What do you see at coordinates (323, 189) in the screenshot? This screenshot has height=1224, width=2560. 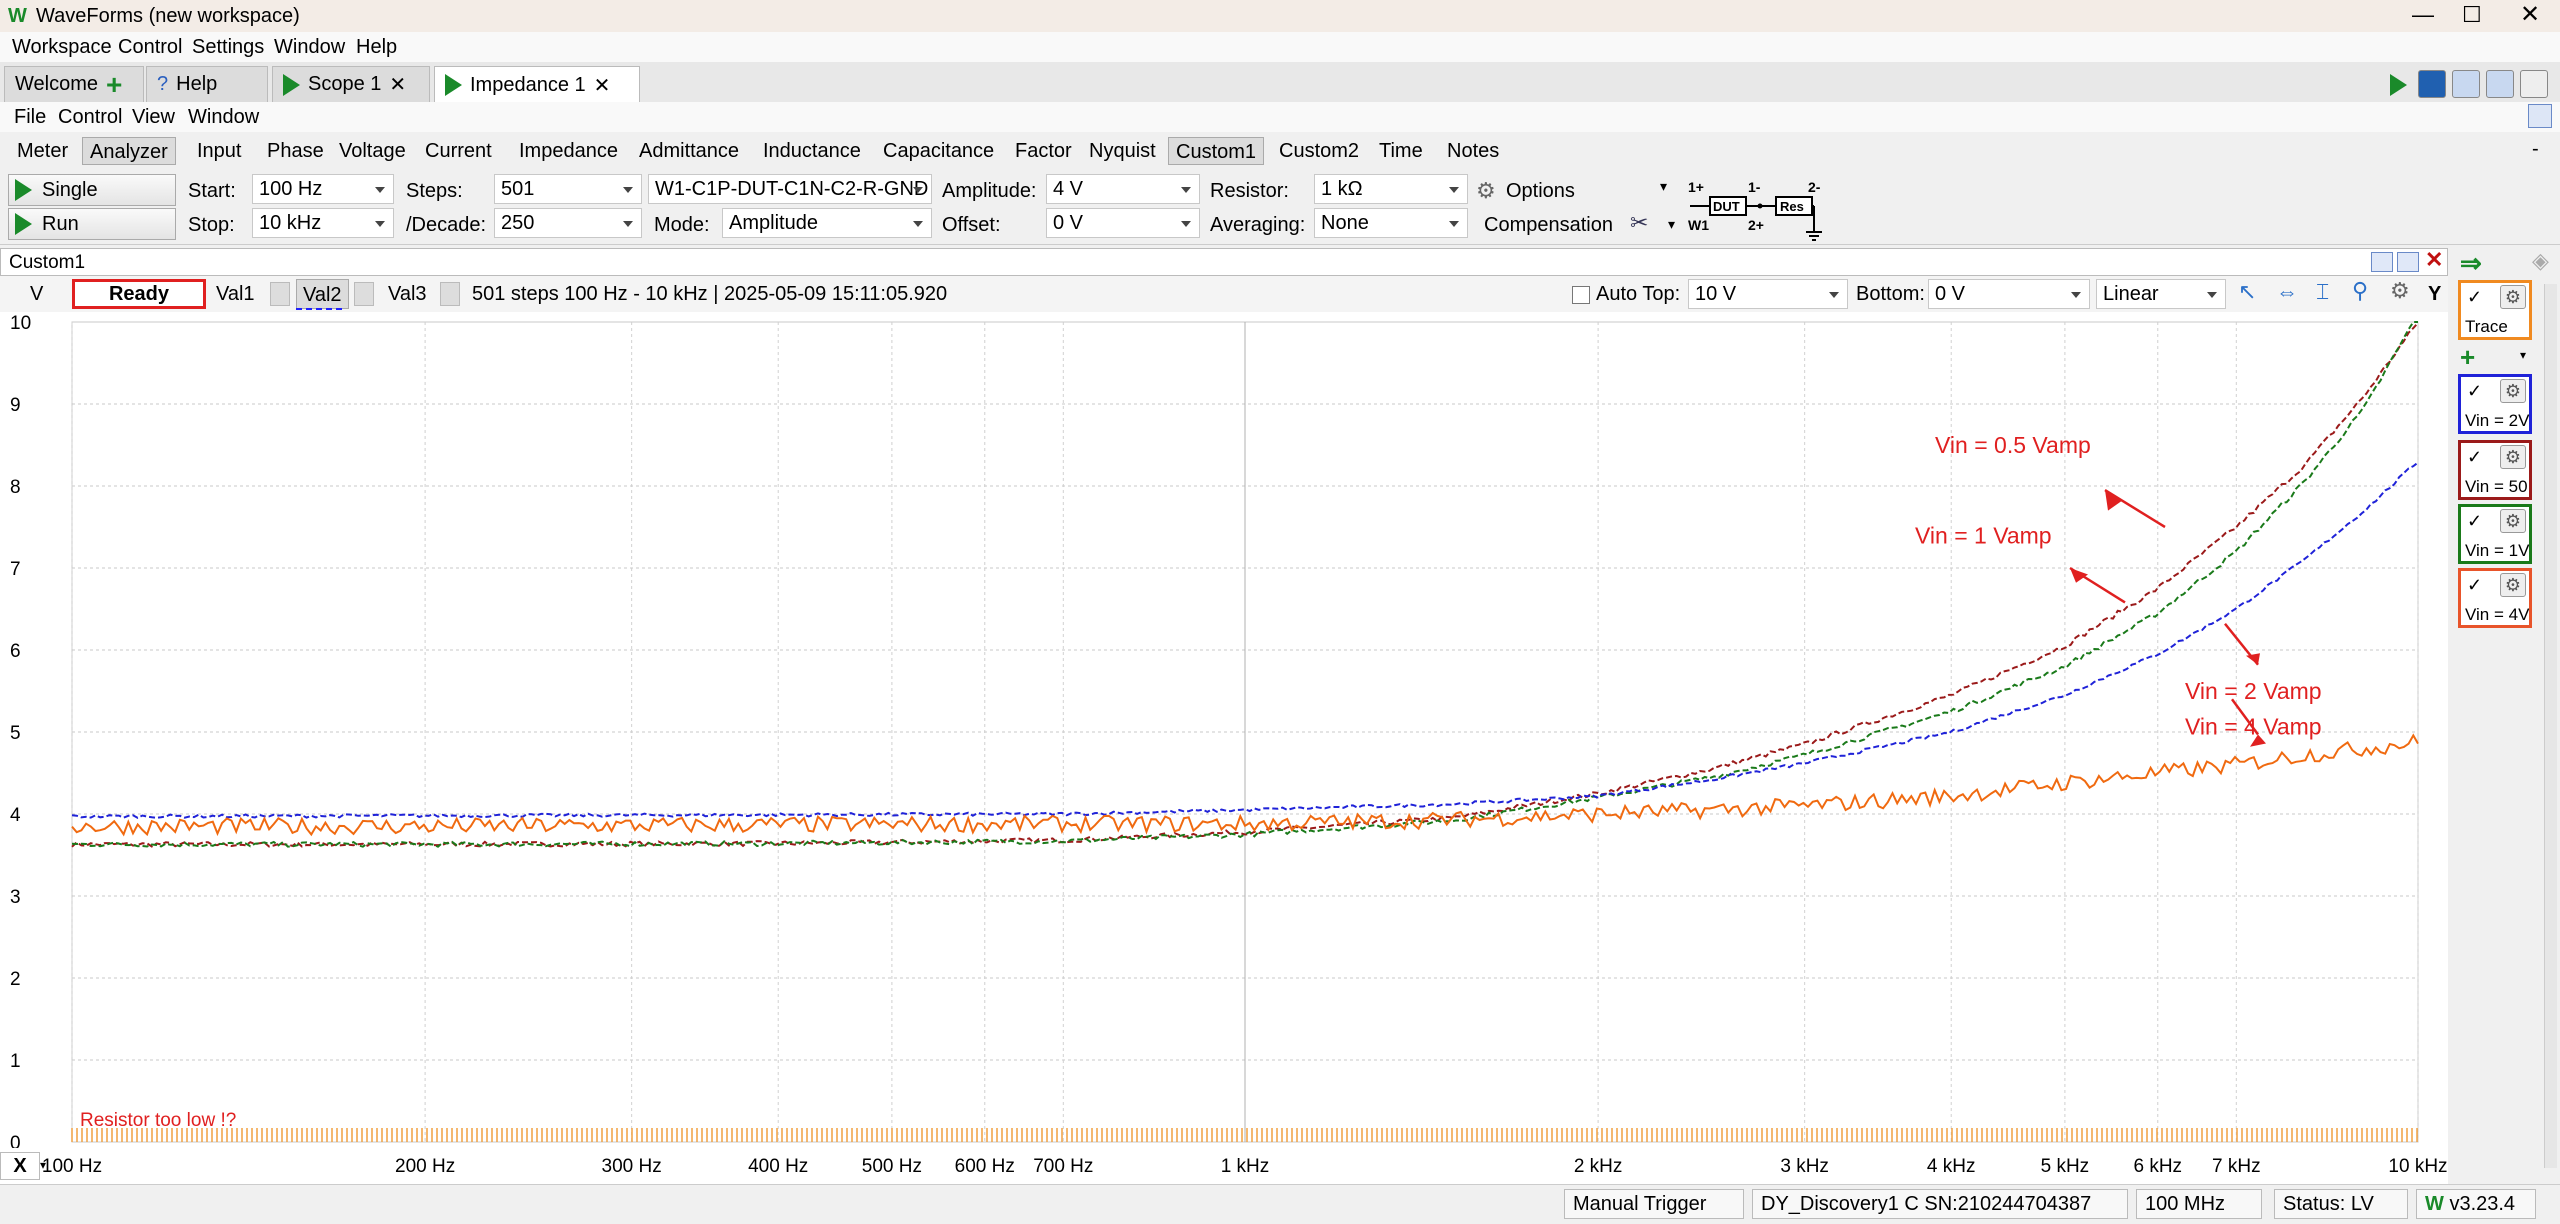 I see `start-select: 100 Hz` at bounding box center [323, 189].